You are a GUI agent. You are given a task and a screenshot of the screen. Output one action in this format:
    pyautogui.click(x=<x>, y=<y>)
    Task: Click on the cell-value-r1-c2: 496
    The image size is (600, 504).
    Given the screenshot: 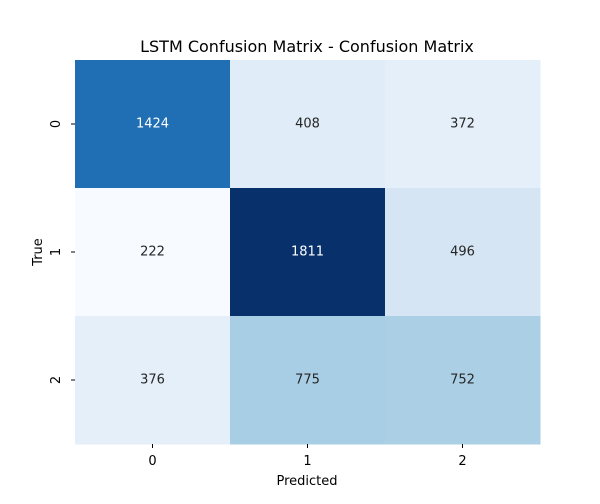 What is the action you would take?
    pyautogui.click(x=462, y=252)
    